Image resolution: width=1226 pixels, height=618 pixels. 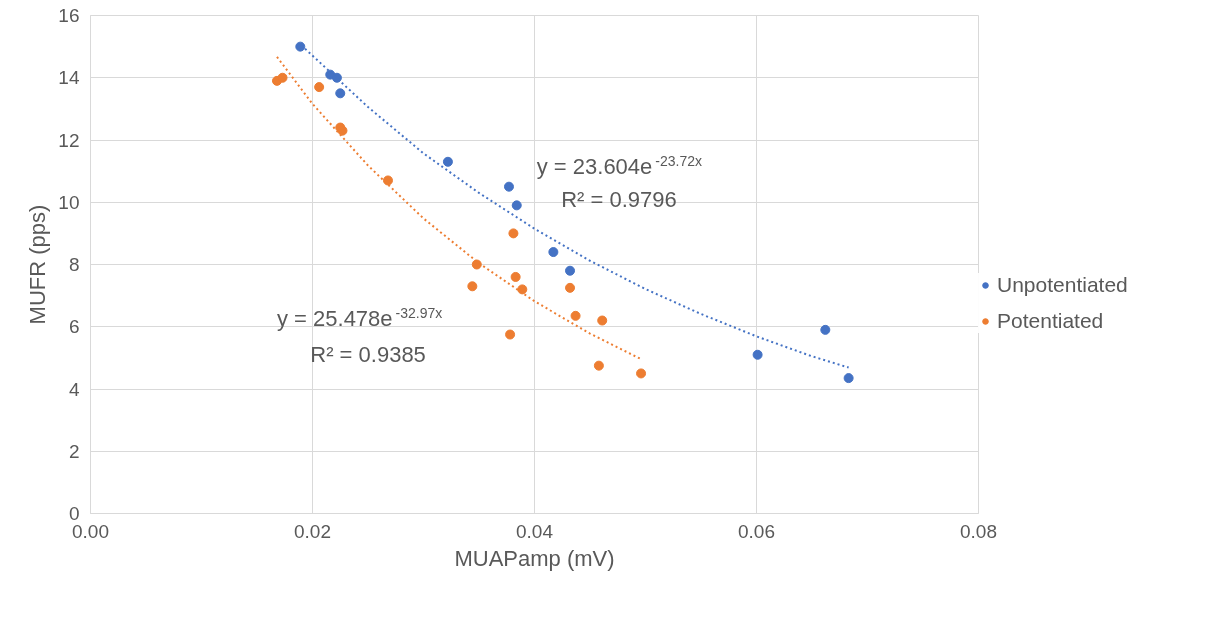 What do you see at coordinates (978, 531) in the screenshot?
I see `x-tick-label: 0.08` at bounding box center [978, 531].